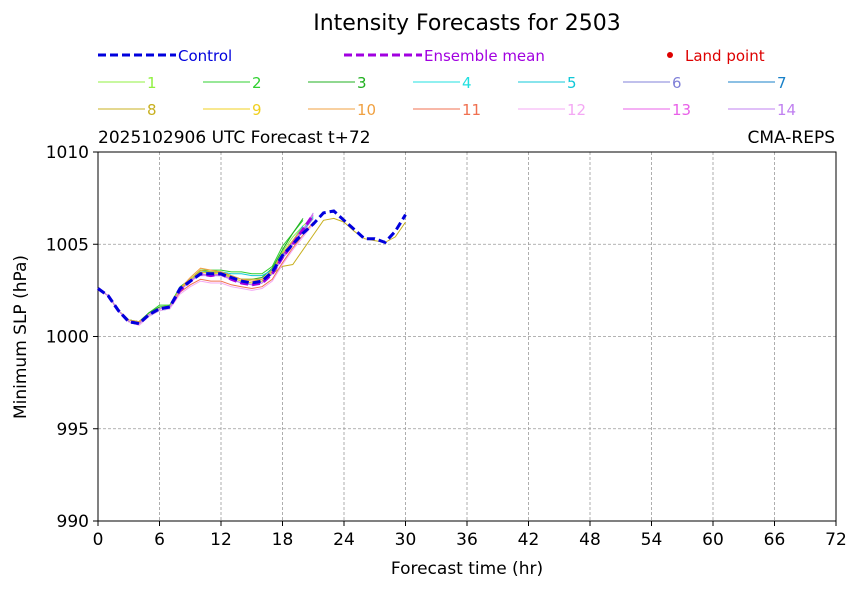 The image size is (860, 589). What do you see at coordinates (362, 83) in the screenshot?
I see `legend-label-member-3: 3` at bounding box center [362, 83].